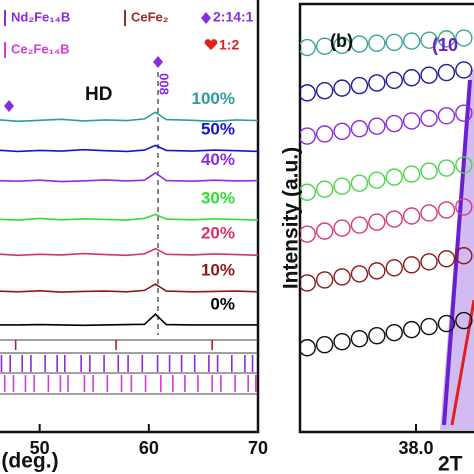 The height and width of the screenshot is (474, 474). Describe the element at coordinates (258, 448) in the screenshot. I see `x-tick-label: 70` at that location.